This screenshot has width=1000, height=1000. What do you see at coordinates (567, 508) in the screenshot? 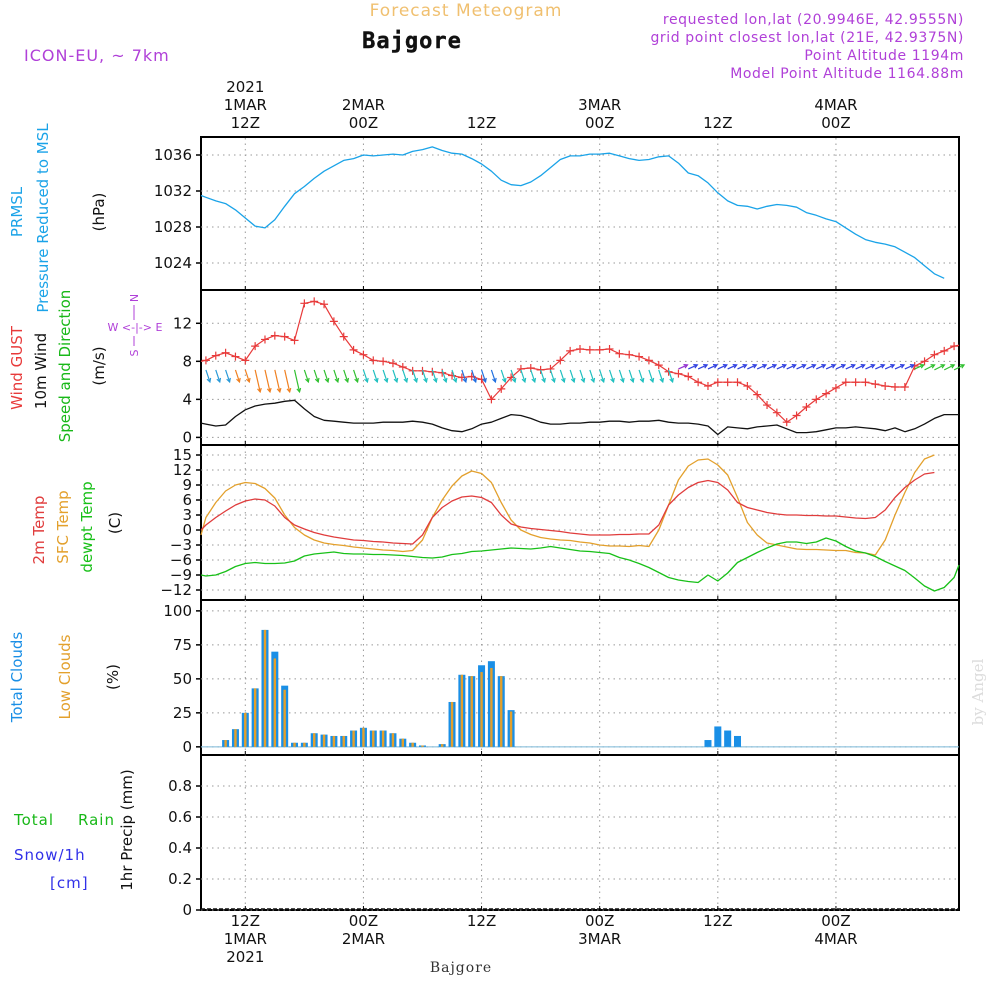
I see `2m-temp-line` at bounding box center [567, 508].